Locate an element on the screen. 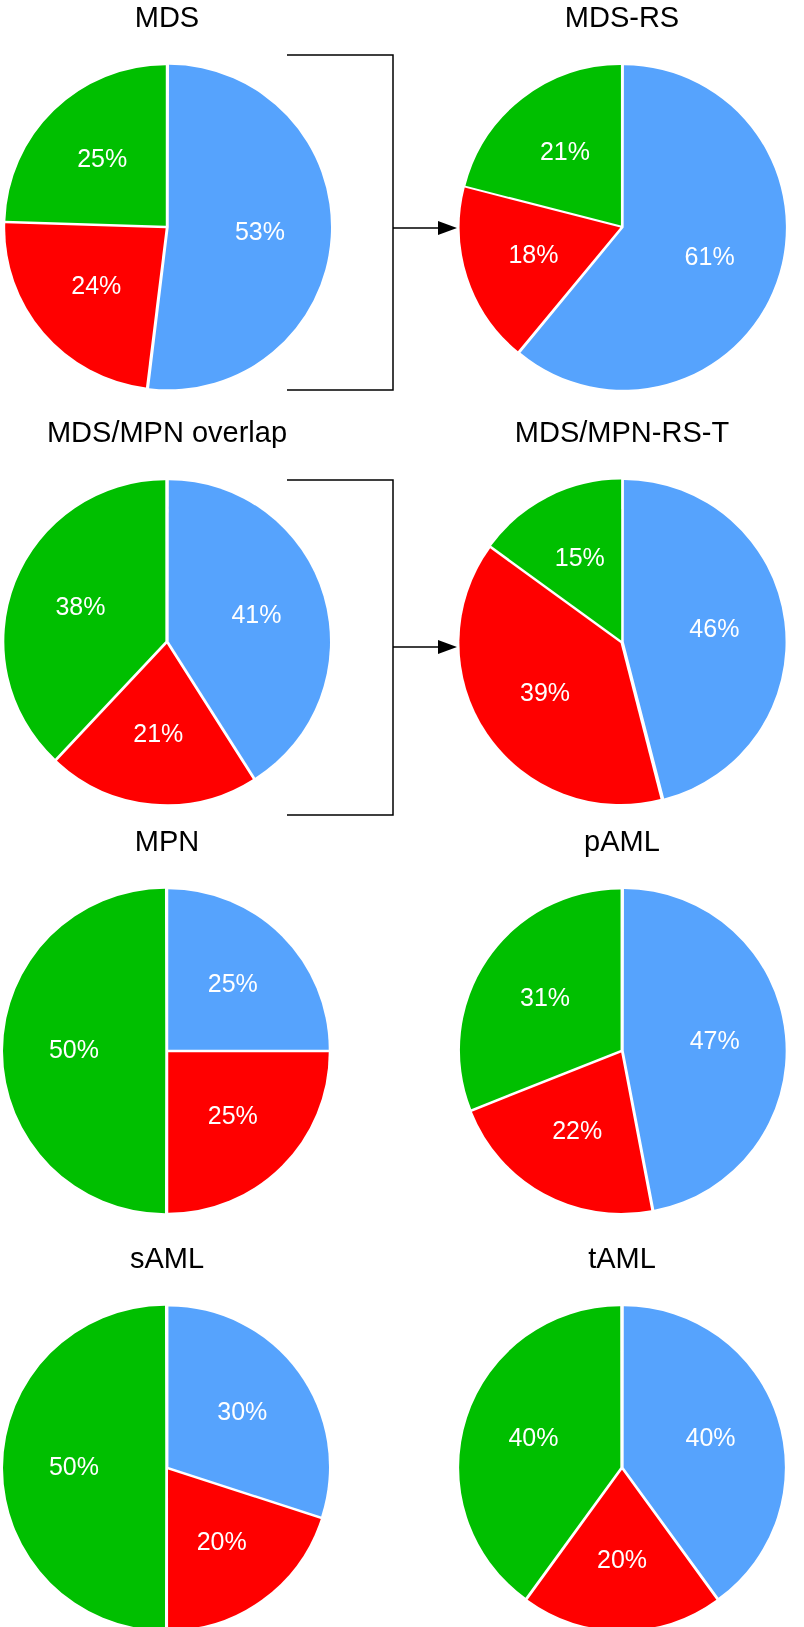 This screenshot has width=804, height=1627. data-label: 24% is located at coordinates (96, 285).